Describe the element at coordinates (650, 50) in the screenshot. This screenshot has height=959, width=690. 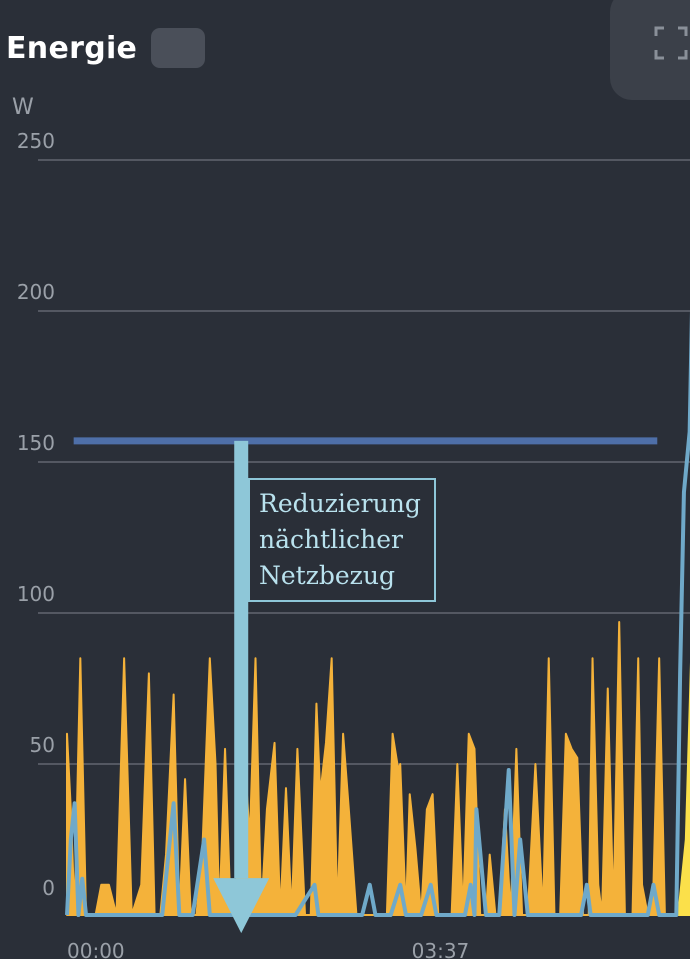
I see `fullscreen-button` at that location.